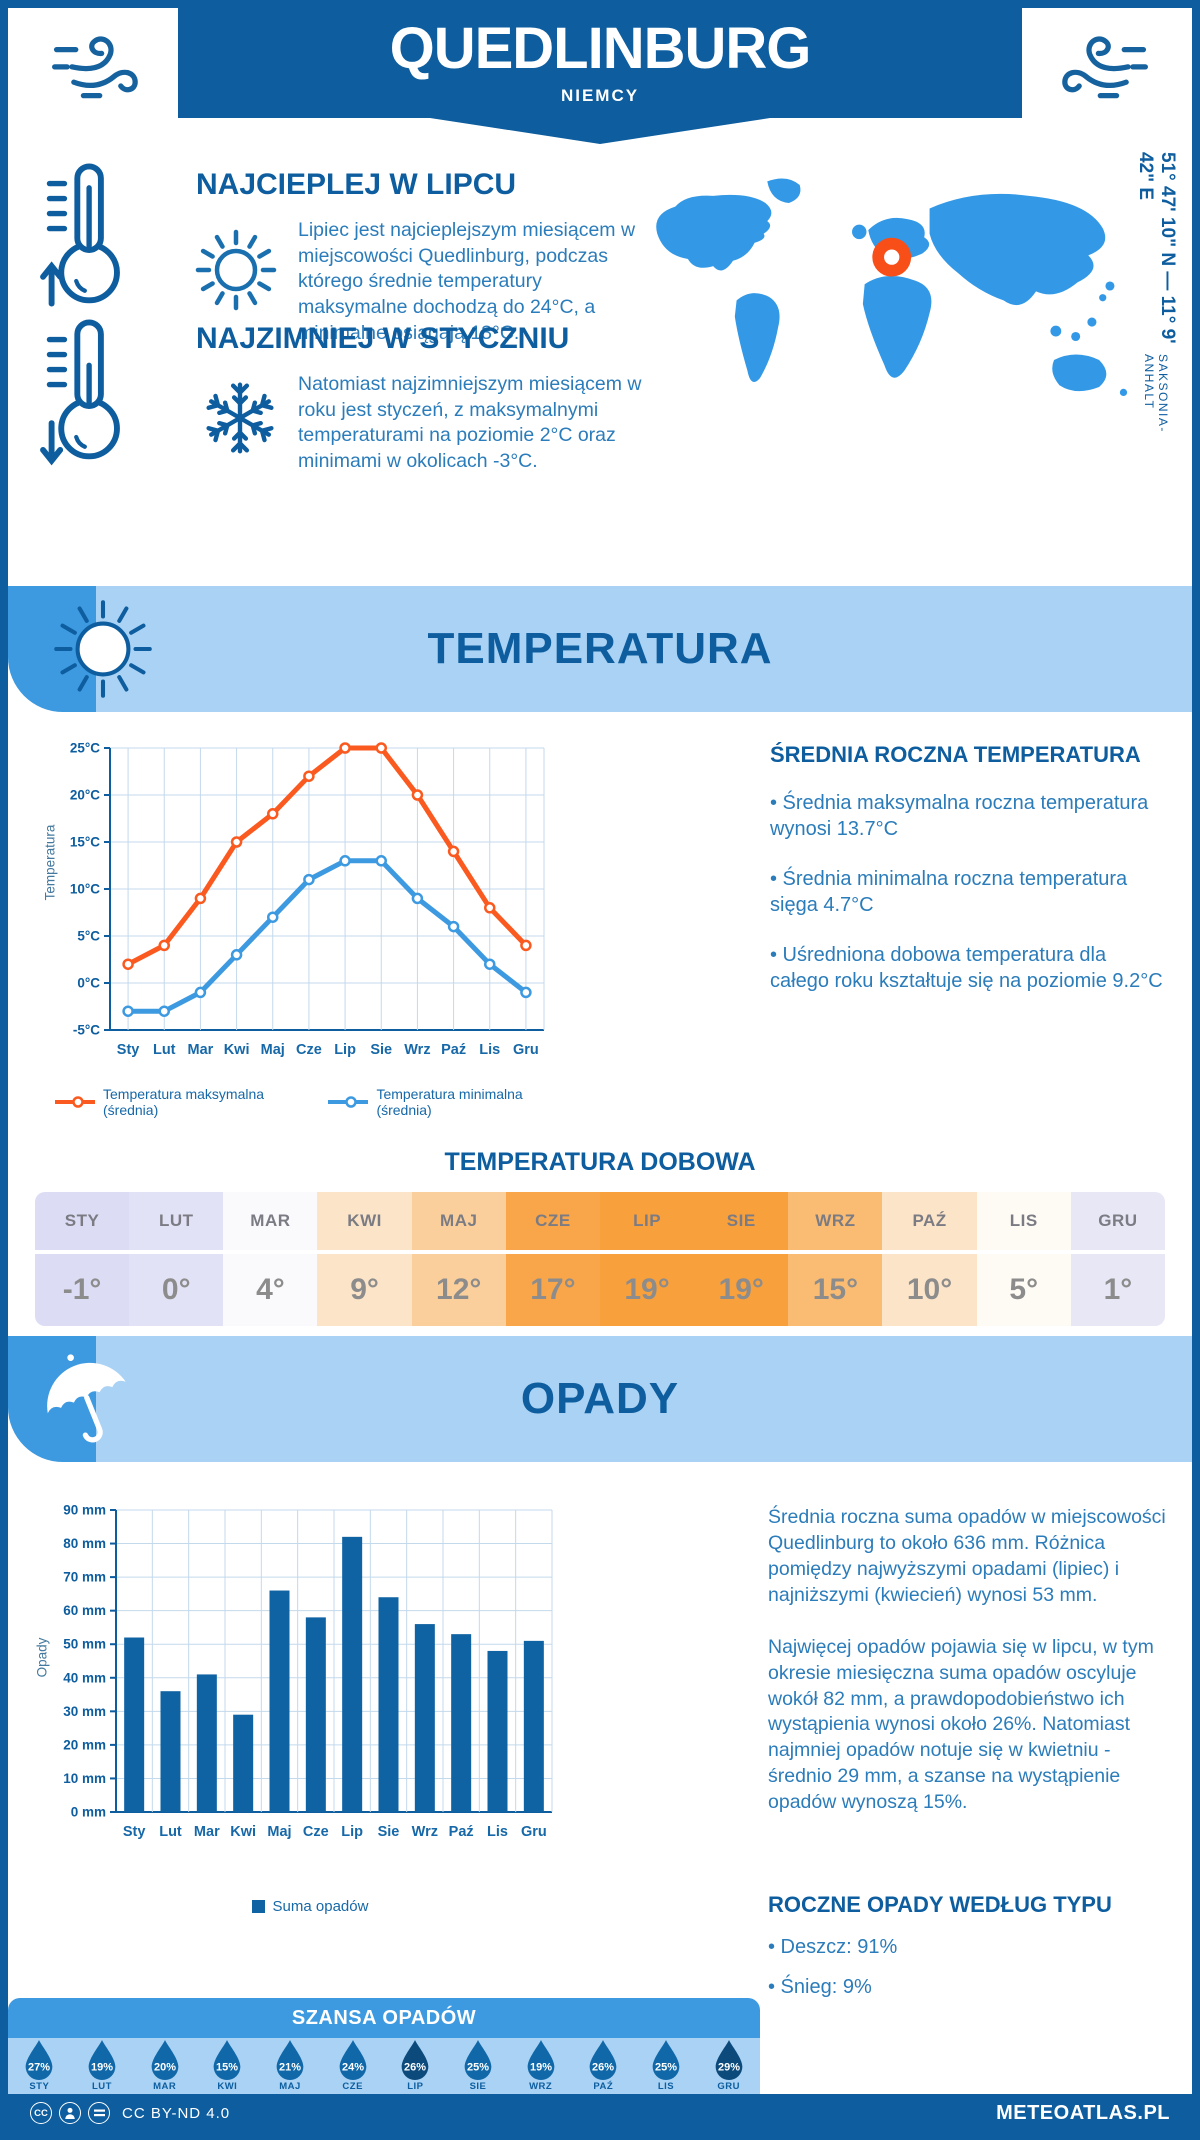 The width and height of the screenshot is (1200, 2140). I want to click on chance-cell: 19% WRZ, so click(540, 2066).